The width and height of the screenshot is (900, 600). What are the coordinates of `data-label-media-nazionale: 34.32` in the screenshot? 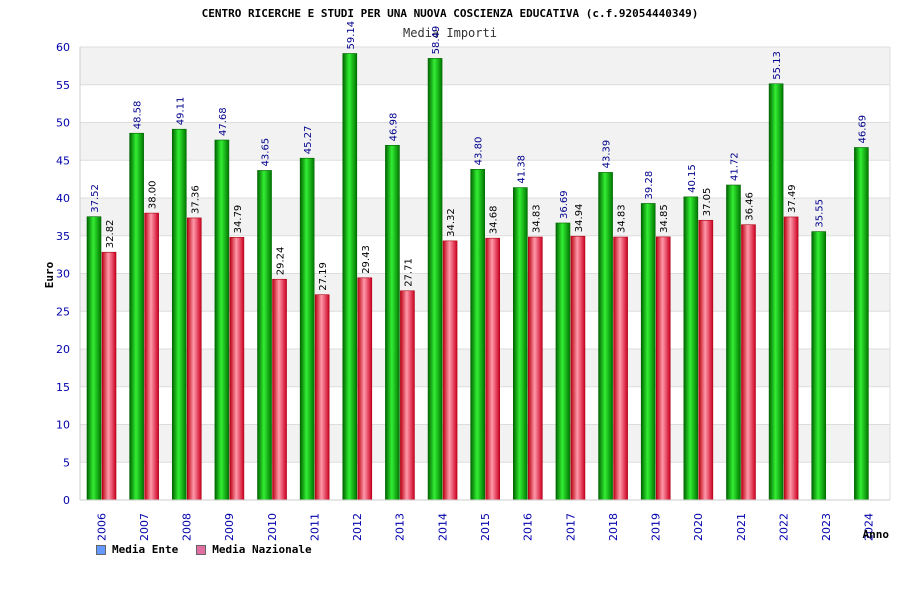 It's located at (451, 222).